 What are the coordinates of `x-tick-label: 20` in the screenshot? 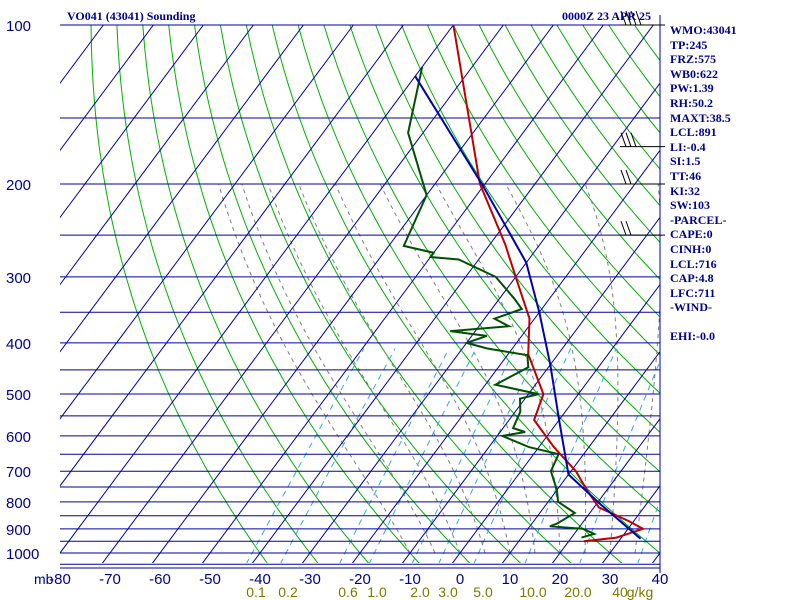 It's located at (560, 579).